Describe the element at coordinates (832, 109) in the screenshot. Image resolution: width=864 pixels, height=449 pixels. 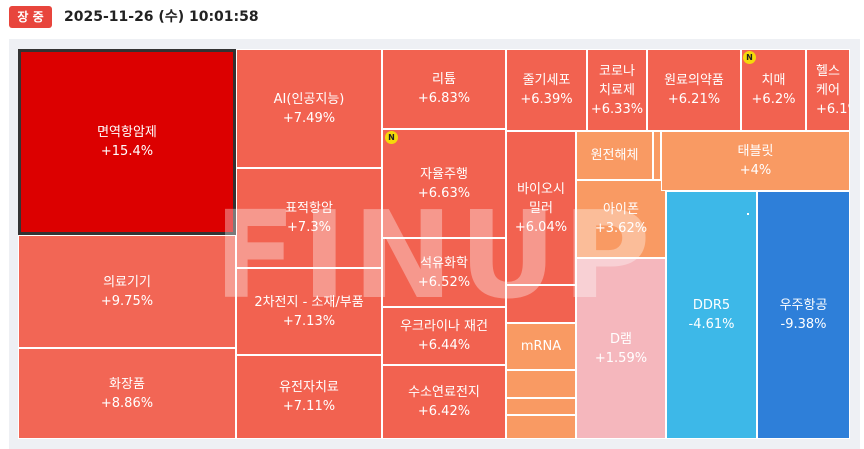
I see `tile-change: +6.1%` at that location.